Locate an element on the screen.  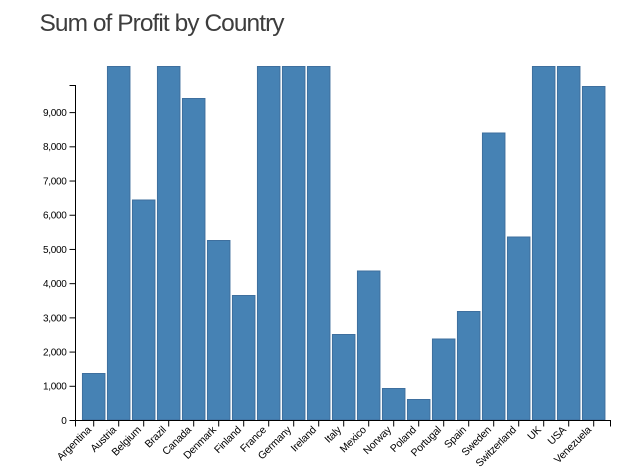
svg-text: 8,000 is located at coordinates (55, 147).